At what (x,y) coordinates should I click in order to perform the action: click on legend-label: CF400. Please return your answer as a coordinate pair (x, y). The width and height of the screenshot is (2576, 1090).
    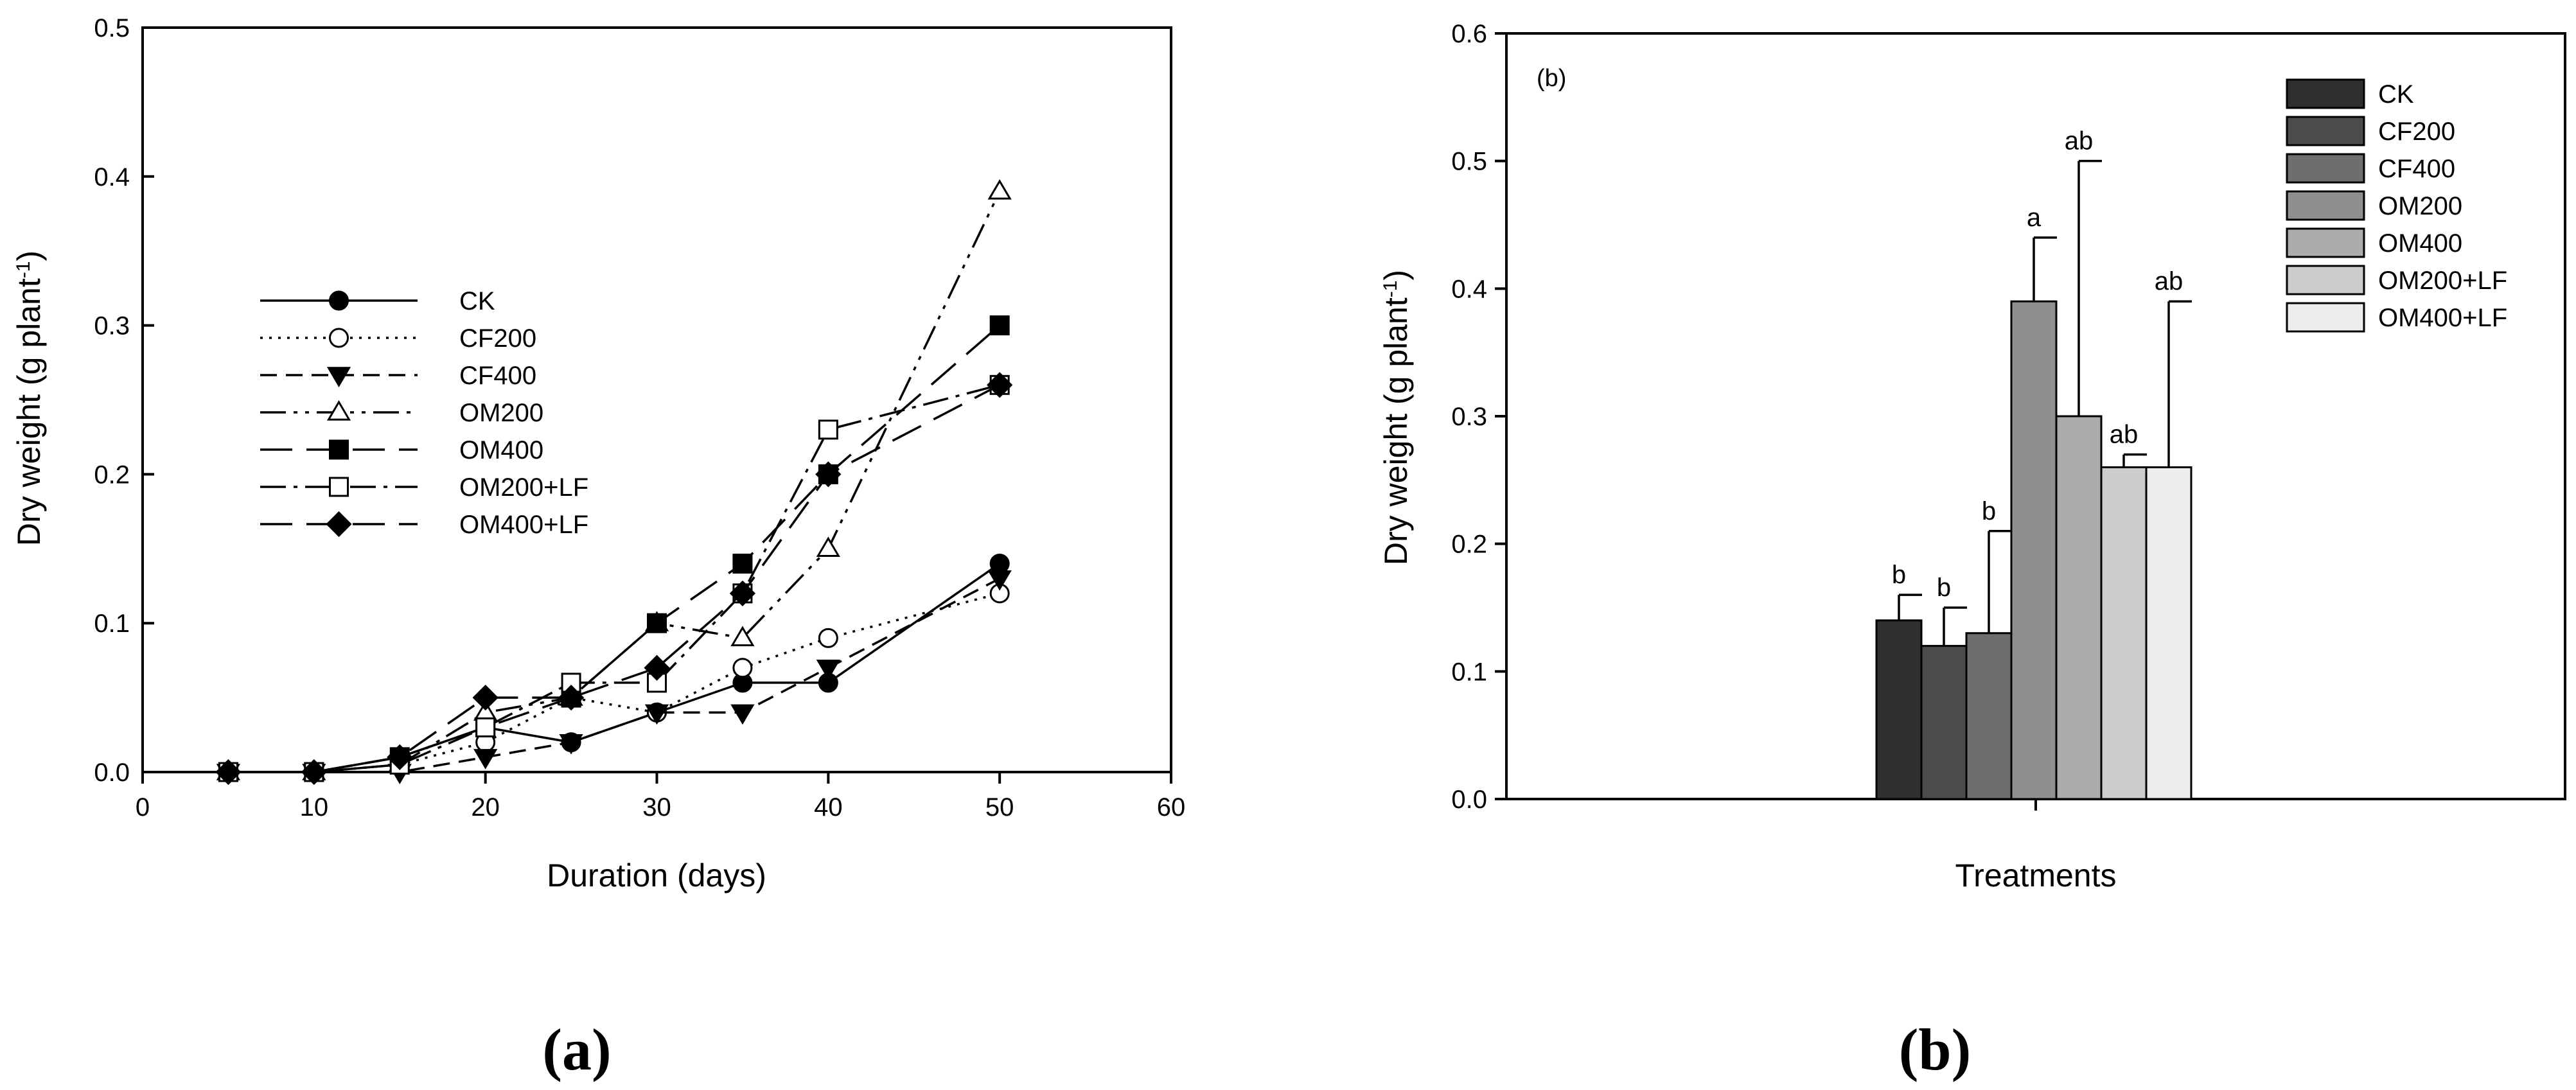
    Looking at the image, I should click on (497, 376).